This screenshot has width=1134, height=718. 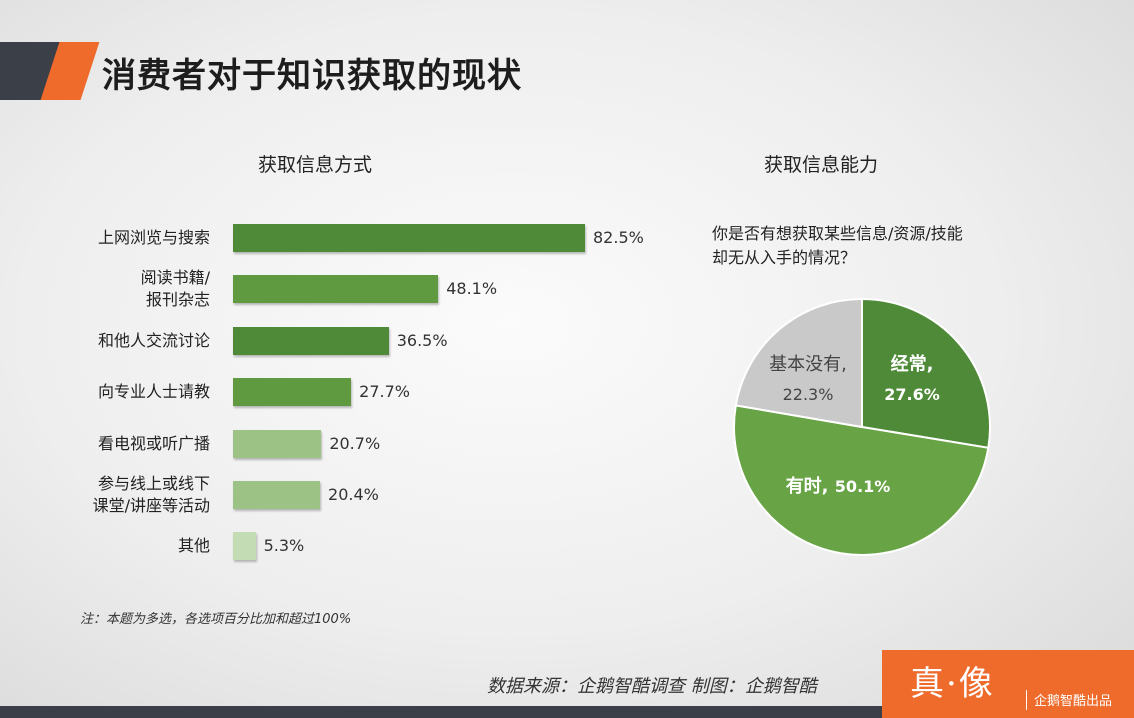 What do you see at coordinates (153, 443) in the screenshot?
I see `category-label: 看电视或听广播` at bounding box center [153, 443].